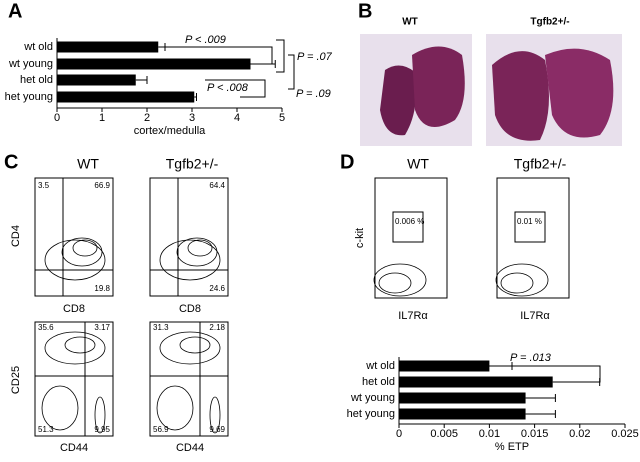 This screenshot has height=462, width=640. Describe the element at coordinates (549, 22) in the screenshot. I see `histology-title: Tgfb2+/-` at that location.